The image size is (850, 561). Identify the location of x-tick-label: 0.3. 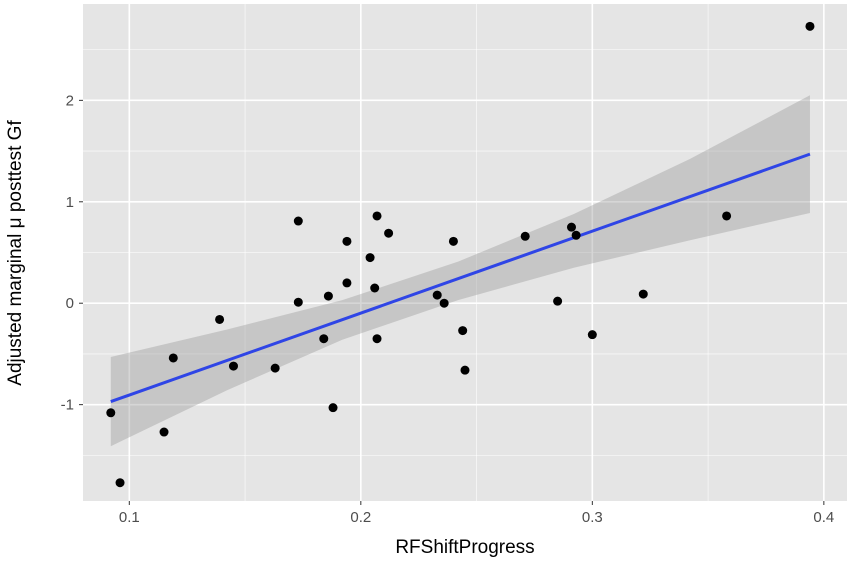
(592, 517).